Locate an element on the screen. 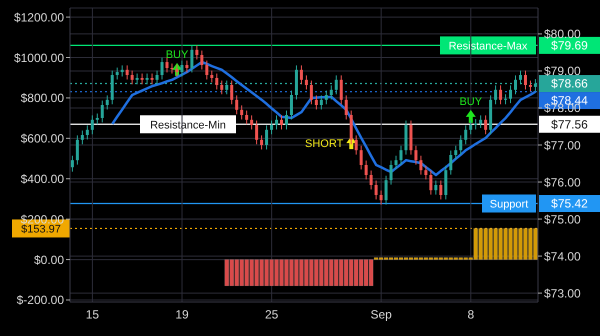  y-tick-label: $600.00 is located at coordinates (42, 139).